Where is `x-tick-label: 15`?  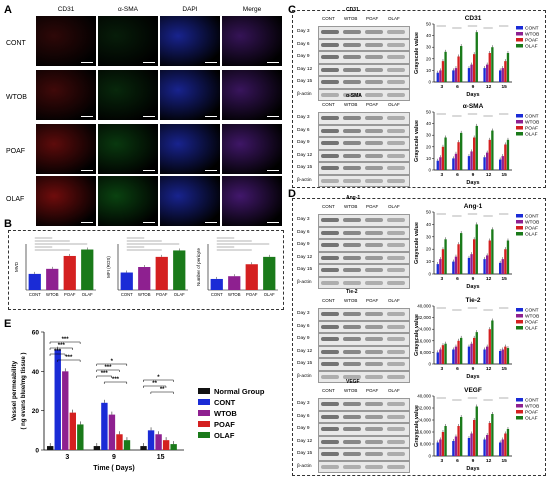 x-tick-label: 15 is located at coordinates (505, 175).